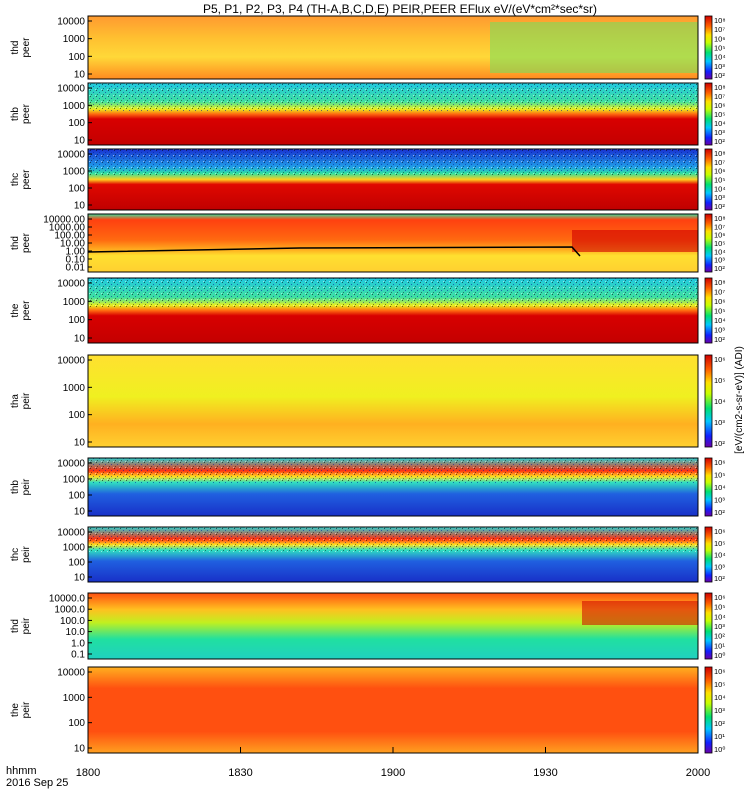 The image size is (750, 800). Describe the element at coordinates (334, 251) in the screenshot. I see `spacecraft-potential-line` at that location.